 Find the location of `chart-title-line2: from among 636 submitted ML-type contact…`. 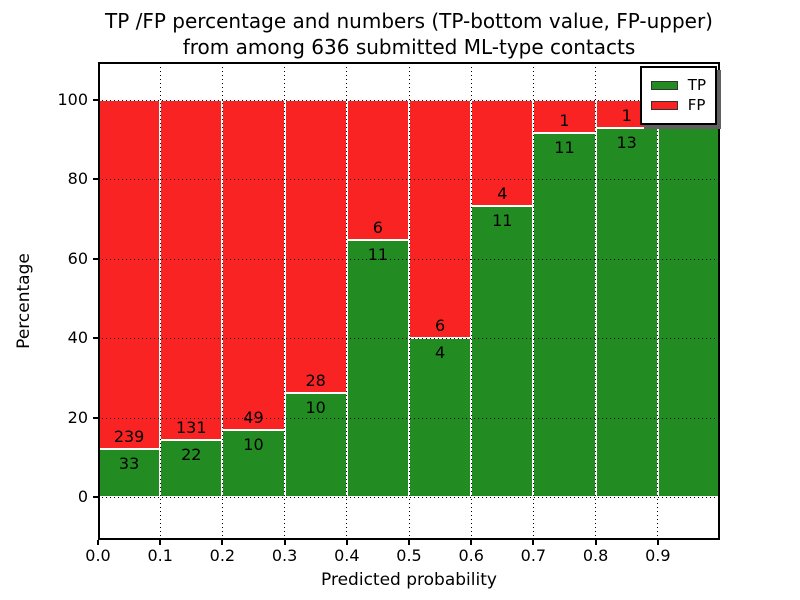

chart-title-line2: from among 636 submitted ML-type contact… is located at coordinates (409, 47).